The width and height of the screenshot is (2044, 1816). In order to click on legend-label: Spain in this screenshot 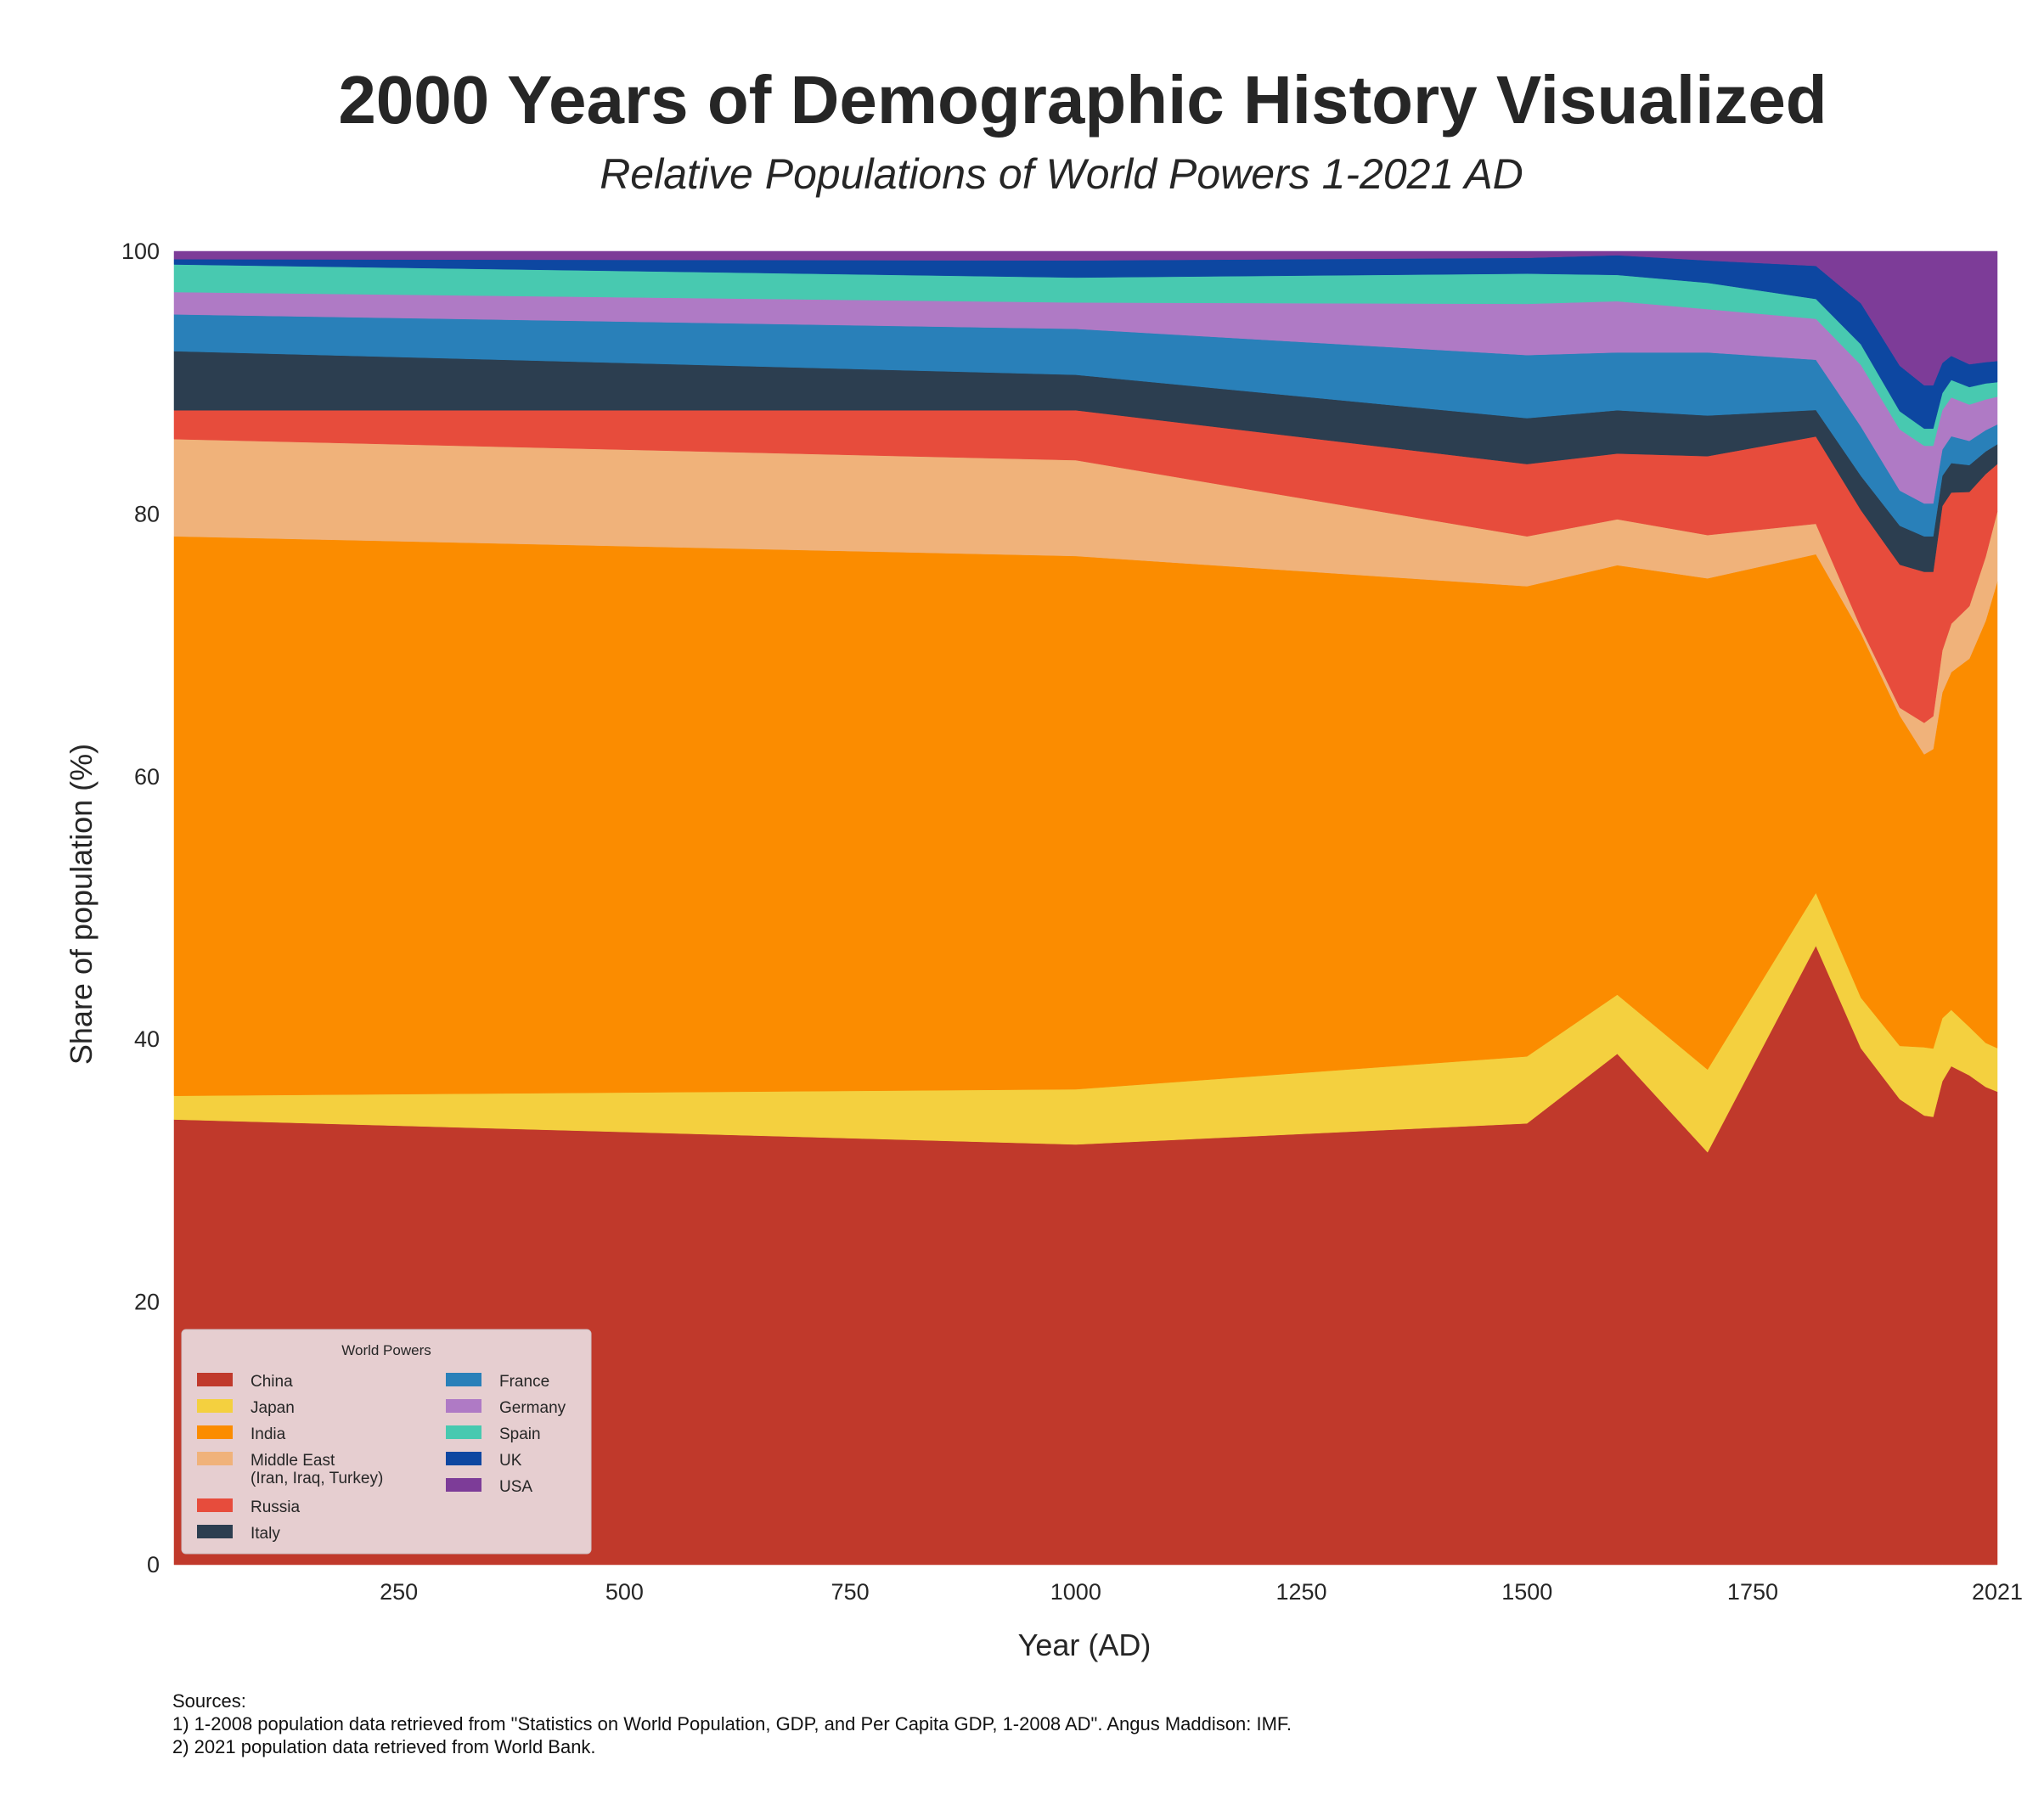, I will do `click(520, 1434)`.